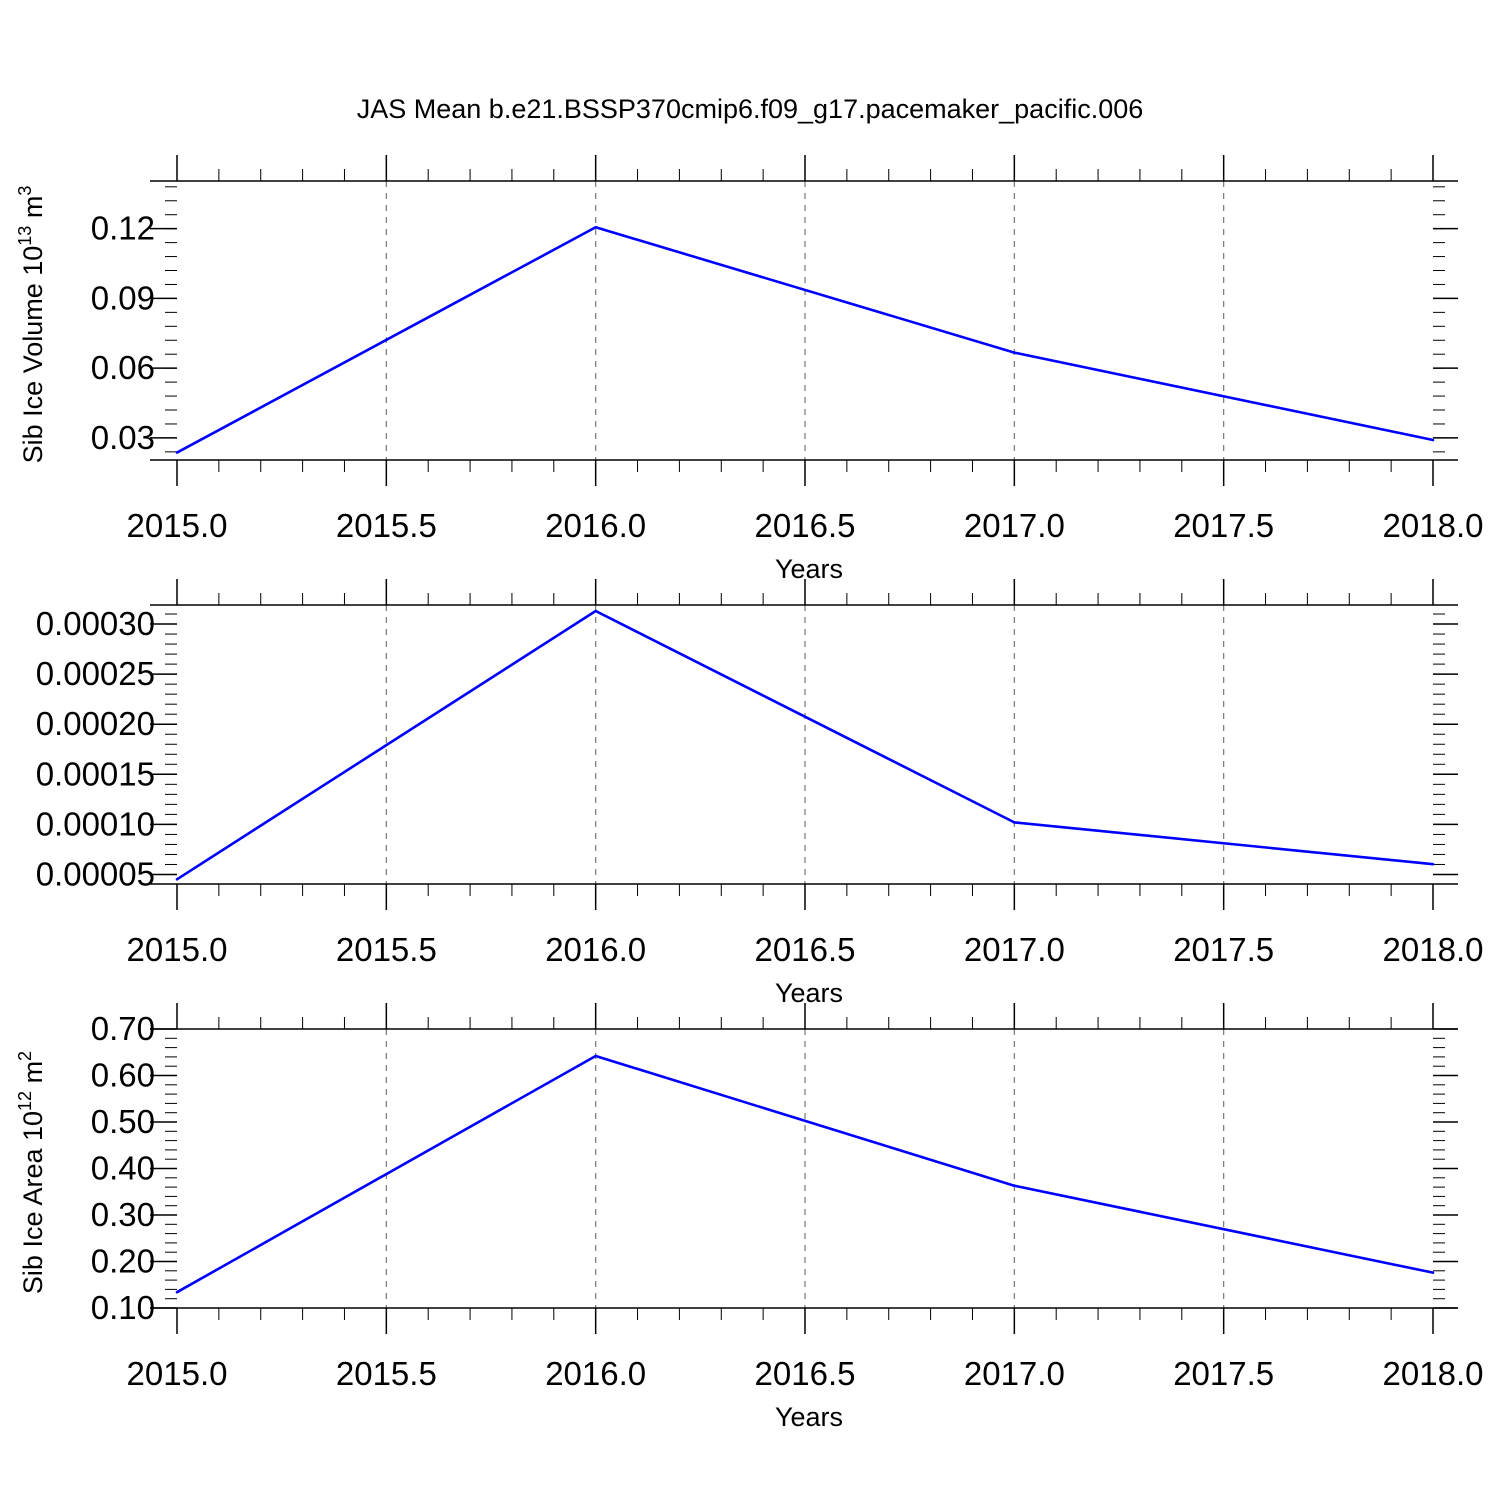  I want to click on y-axis-title-text: Sib Ice Area 10, so click(33, 1202).